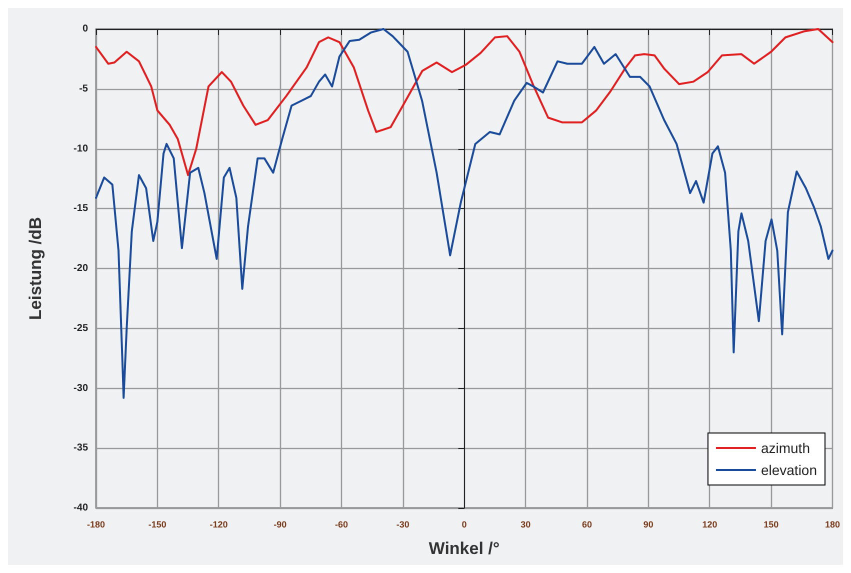 The height and width of the screenshot is (573, 851). Describe the element at coordinates (83, 88) in the screenshot. I see `y-tick-label: -5` at that location.